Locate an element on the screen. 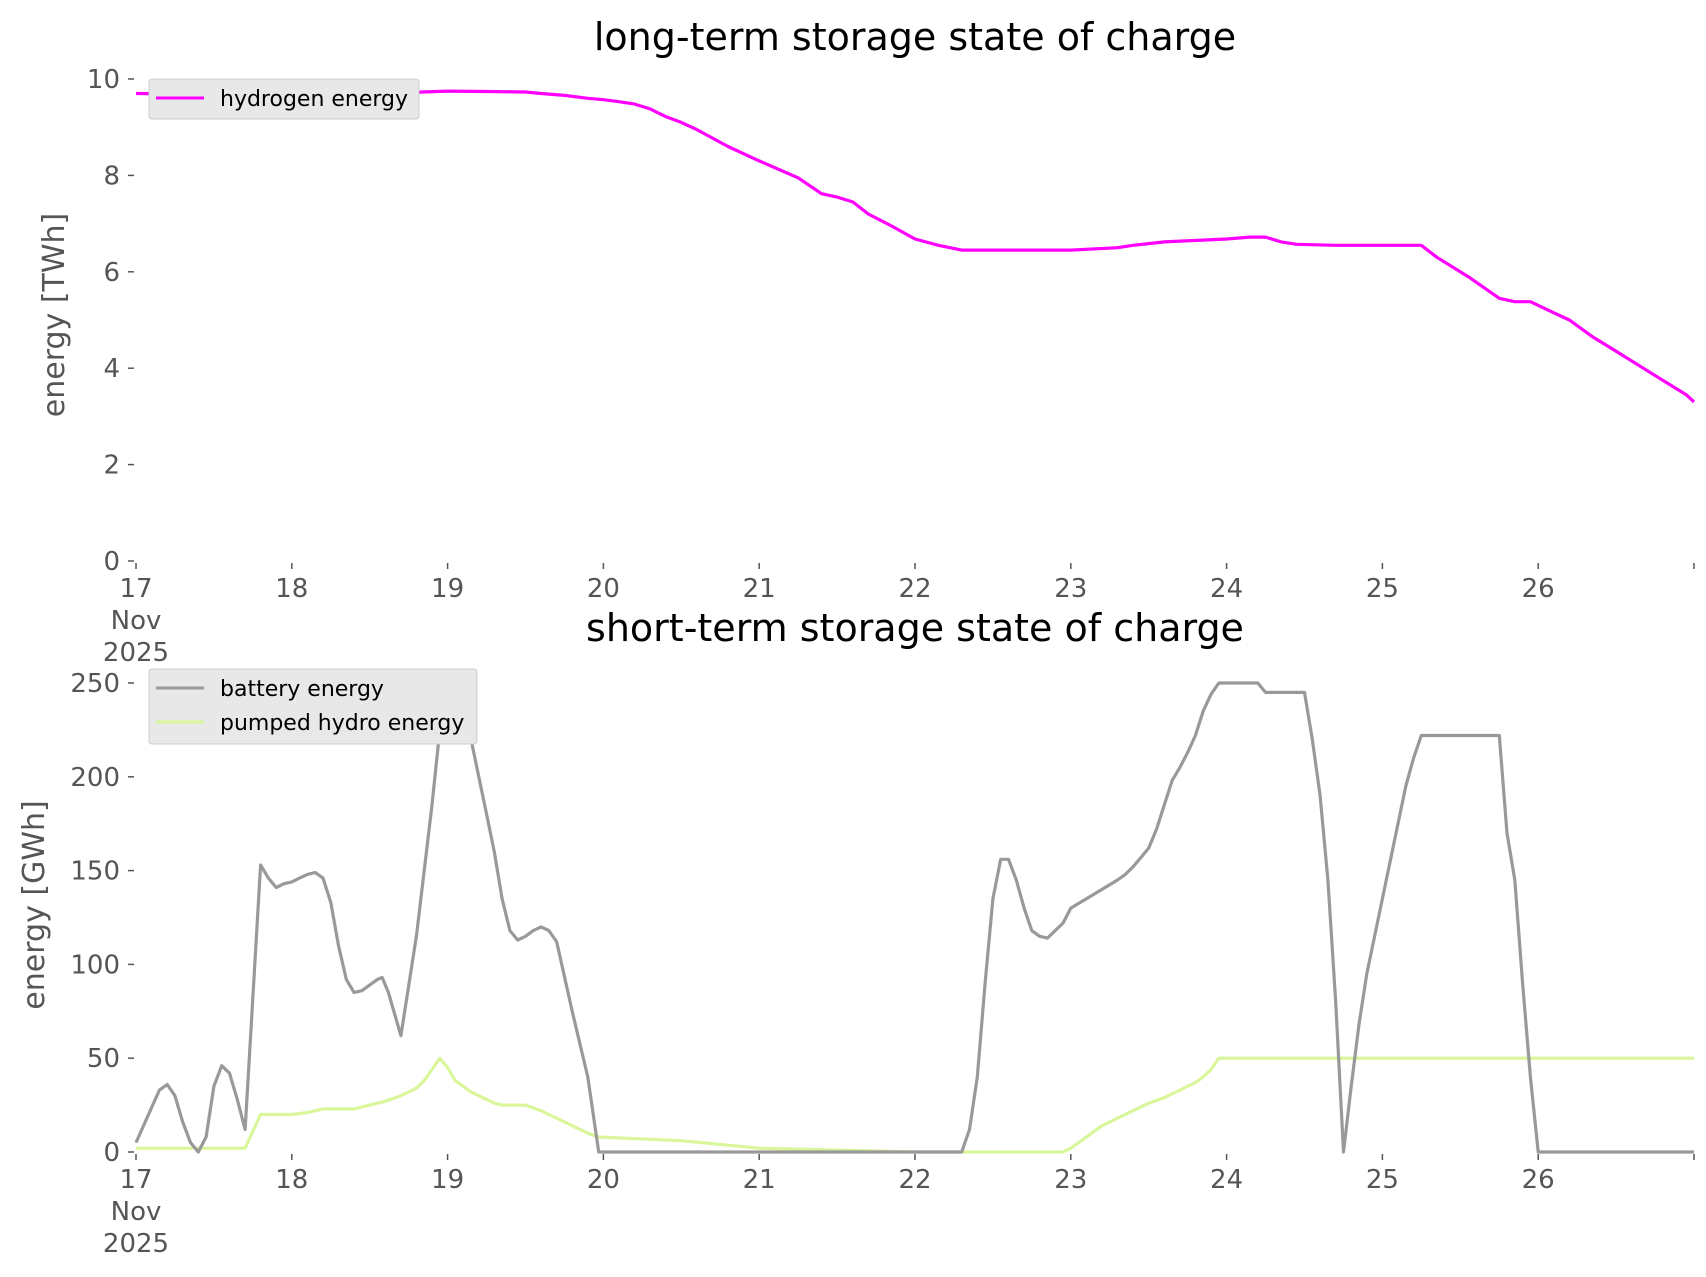 This screenshot has width=1706, height=1277. y-tick-label: 150 is located at coordinates (95, 872).